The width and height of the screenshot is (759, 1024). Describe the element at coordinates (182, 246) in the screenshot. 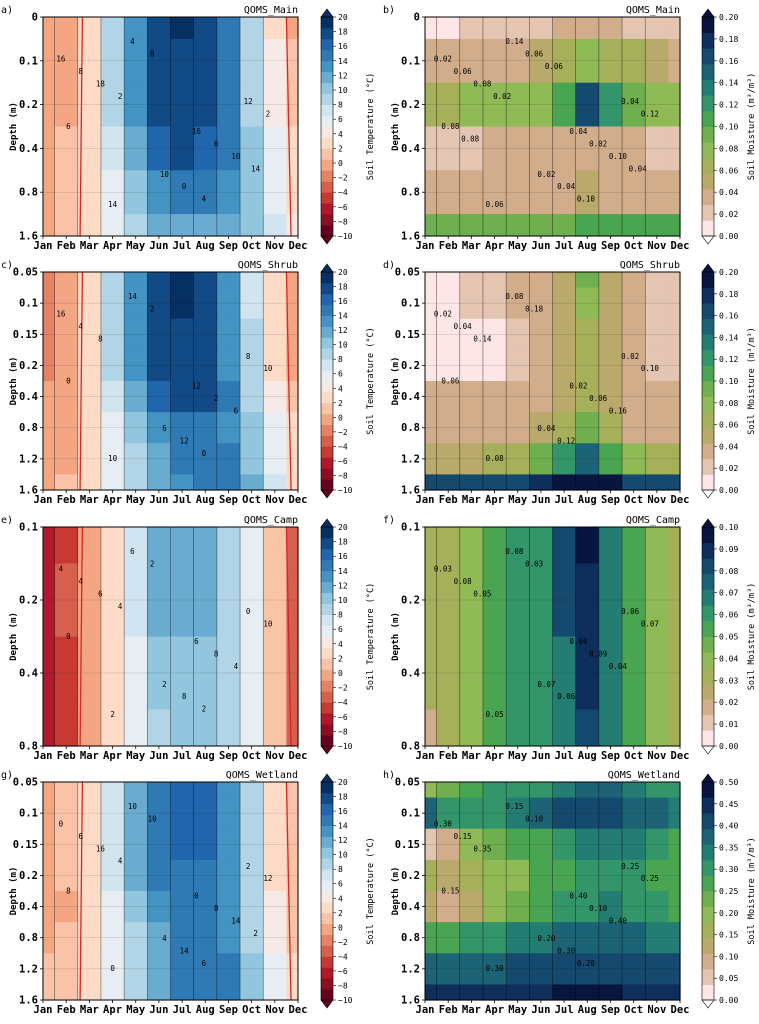

I see `x-tick-label: Jul` at that location.